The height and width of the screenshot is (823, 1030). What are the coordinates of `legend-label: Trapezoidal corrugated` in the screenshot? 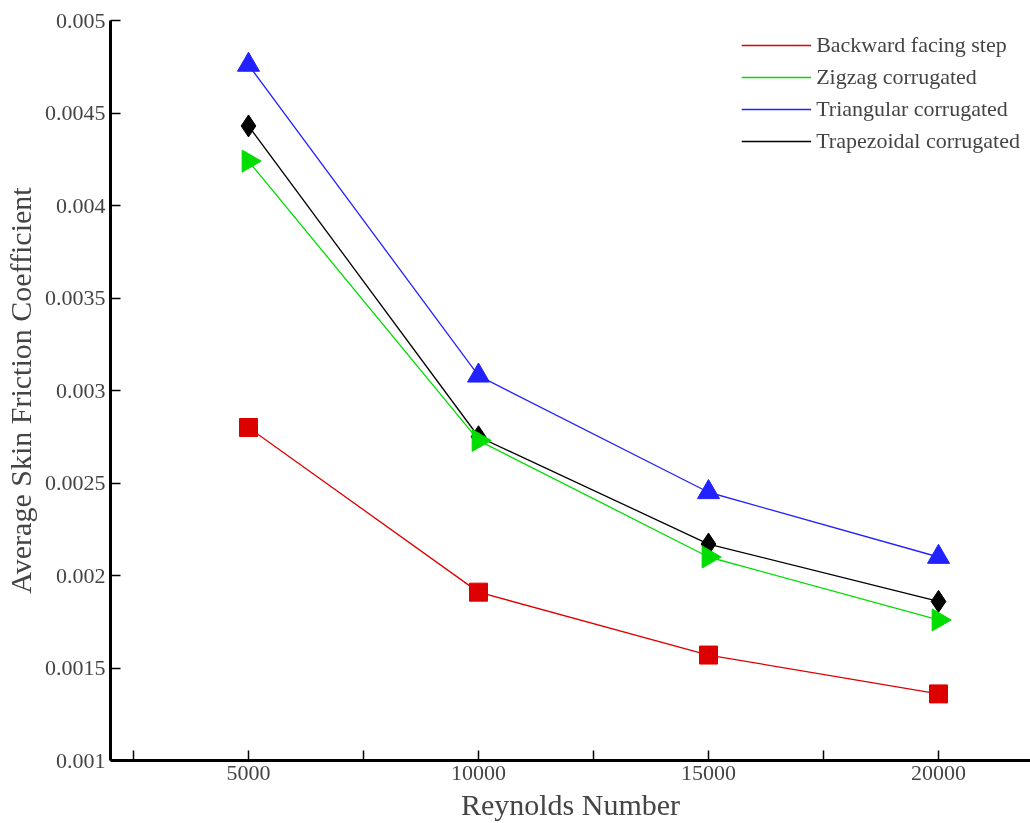 It's located at (918, 141).